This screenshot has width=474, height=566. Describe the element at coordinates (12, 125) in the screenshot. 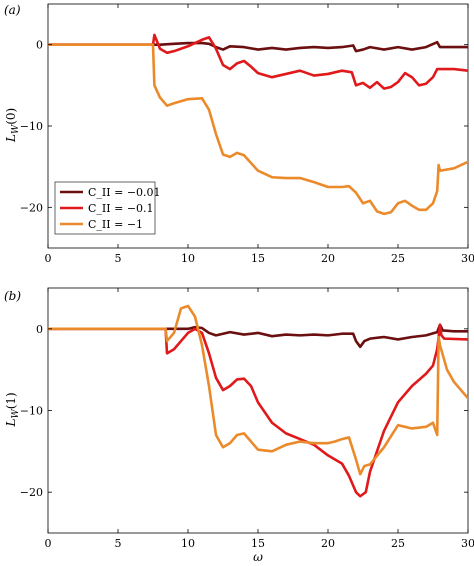

I see `y-axis-label: LW(0)` at that location.